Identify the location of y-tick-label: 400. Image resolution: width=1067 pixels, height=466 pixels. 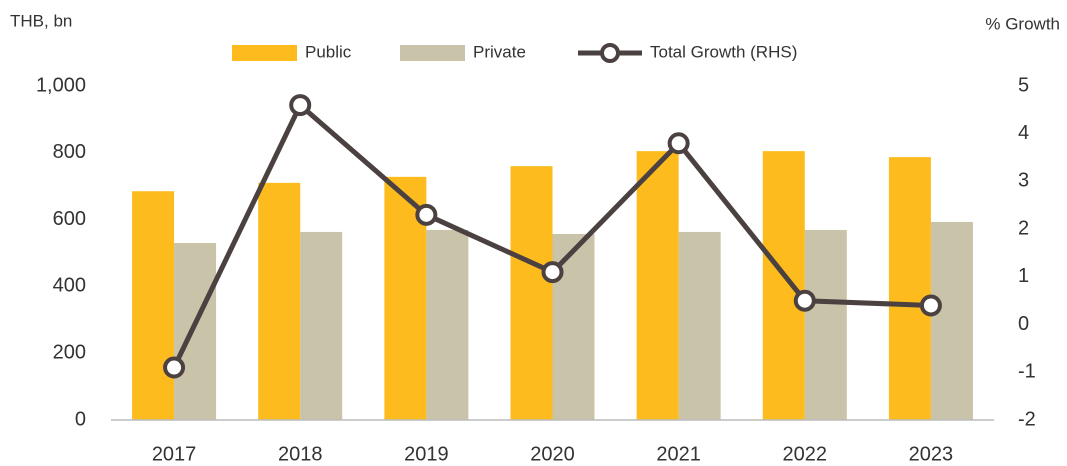
(69, 286).